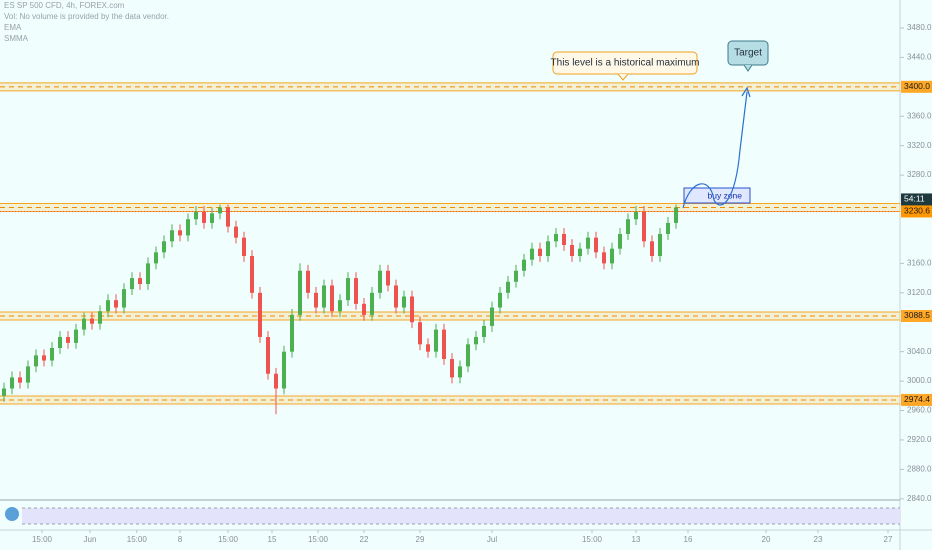  I want to click on x-tick-label: 13, so click(636, 539).